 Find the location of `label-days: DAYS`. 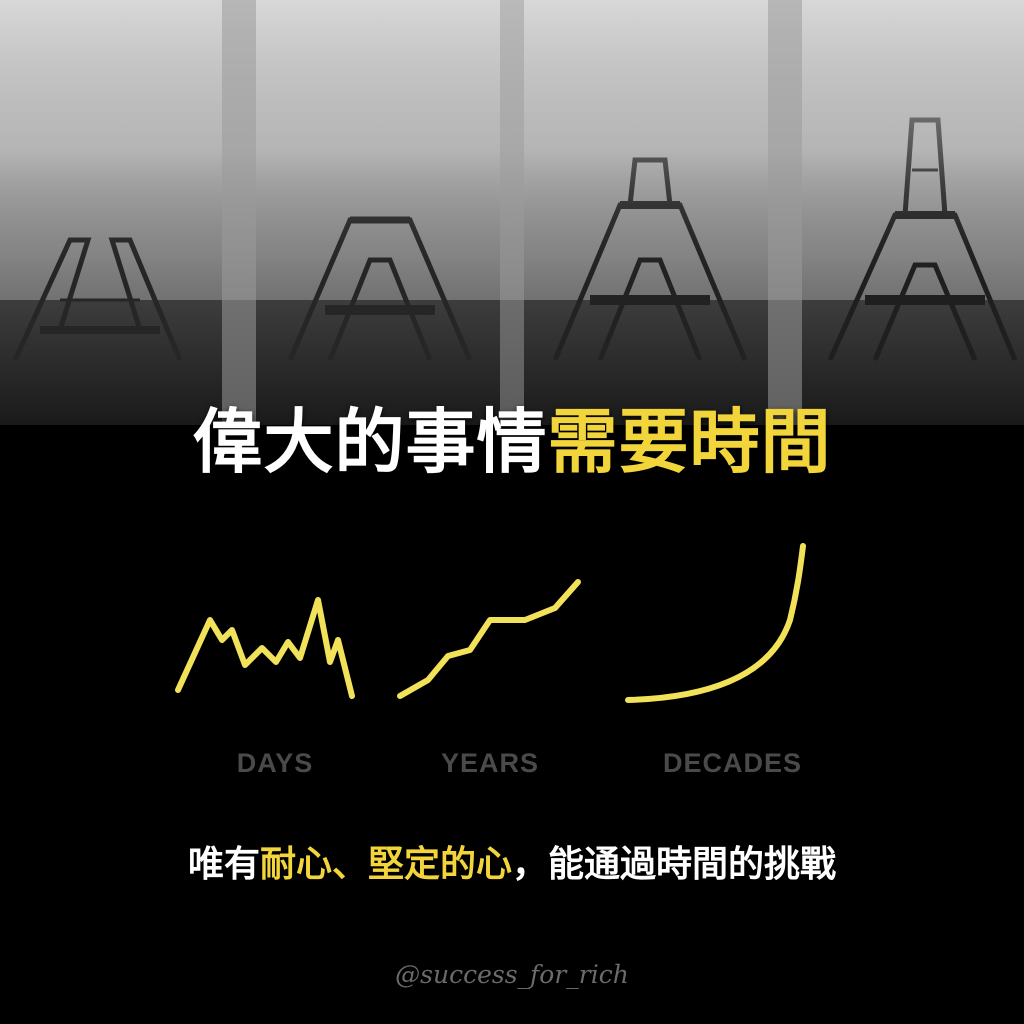

label-days: DAYS is located at coordinates (275, 763).